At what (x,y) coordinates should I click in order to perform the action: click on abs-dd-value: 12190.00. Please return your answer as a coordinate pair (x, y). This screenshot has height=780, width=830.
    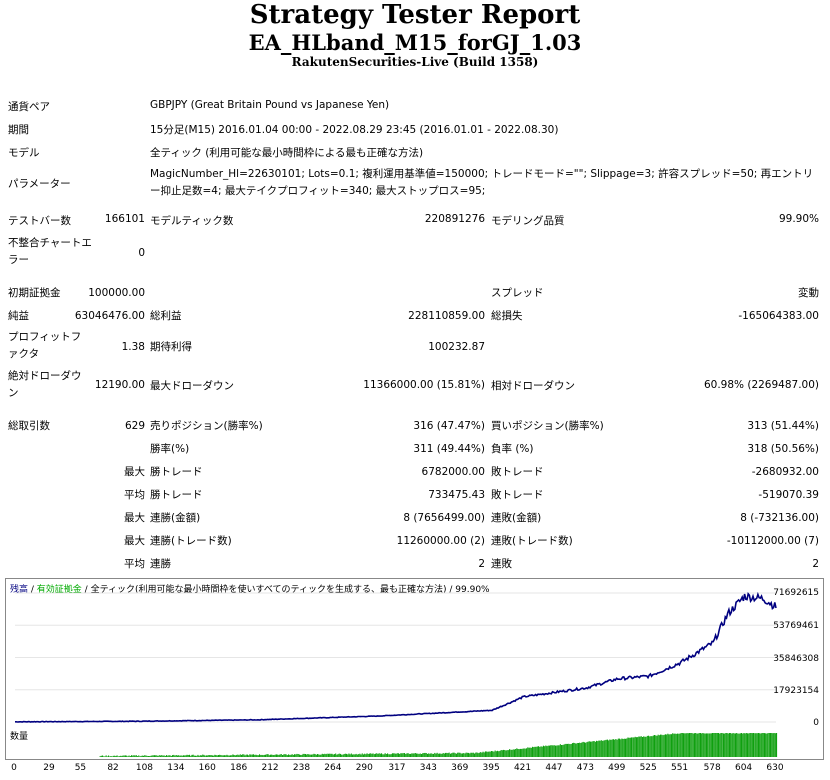
    Looking at the image, I should click on (119, 385).